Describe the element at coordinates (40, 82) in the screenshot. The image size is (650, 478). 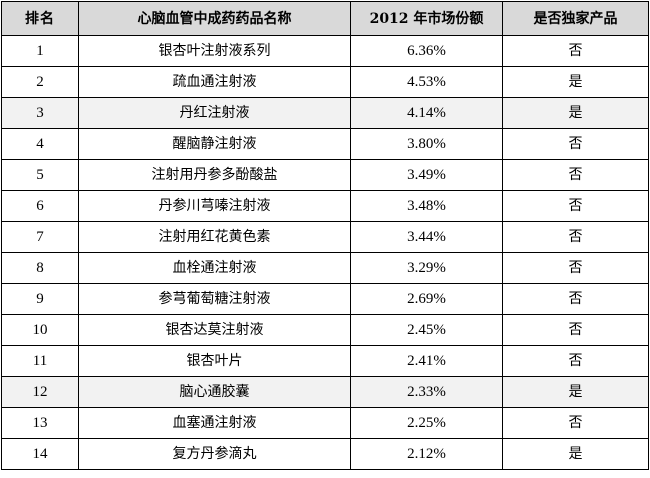
I see `rank-cell: 2` at that location.